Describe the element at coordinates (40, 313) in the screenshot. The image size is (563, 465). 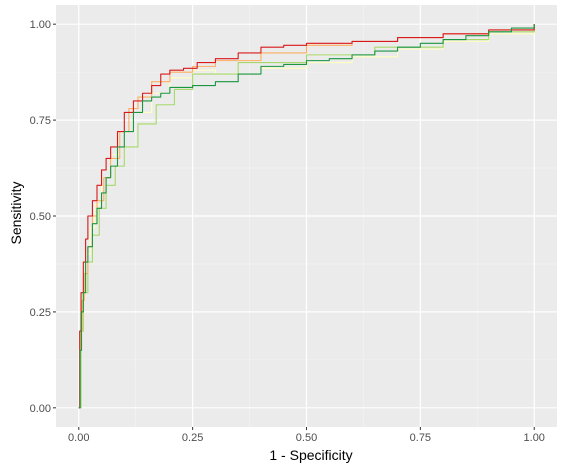
I see `y-tick-label: 0.25` at that location.